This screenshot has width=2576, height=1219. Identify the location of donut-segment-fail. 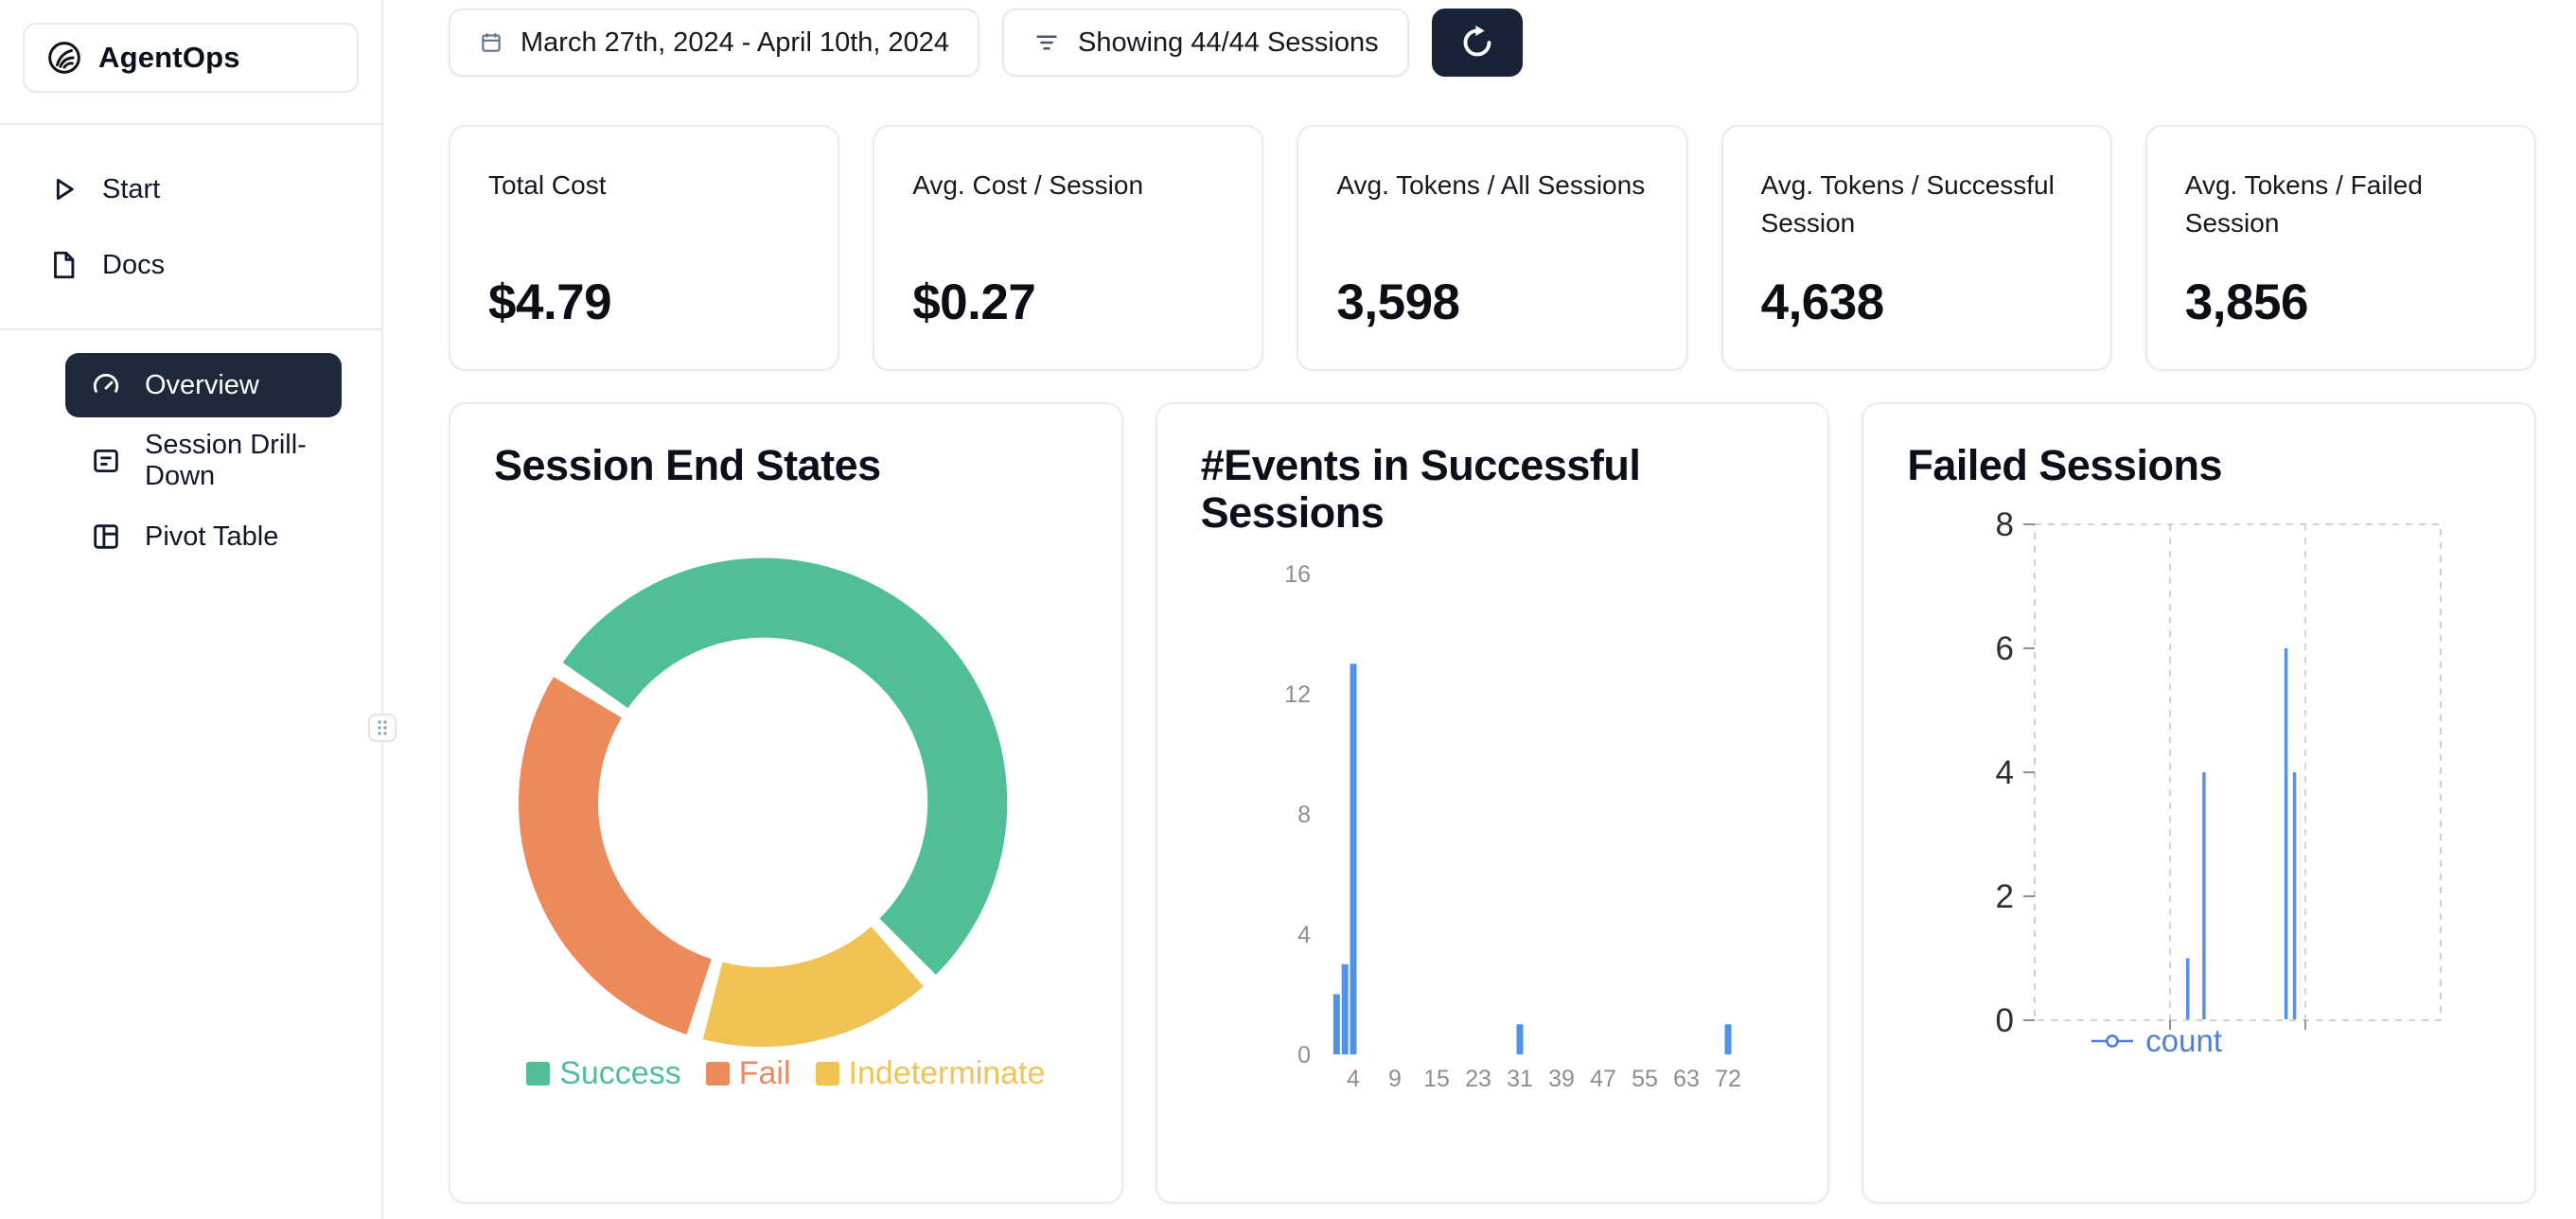
(616, 856).